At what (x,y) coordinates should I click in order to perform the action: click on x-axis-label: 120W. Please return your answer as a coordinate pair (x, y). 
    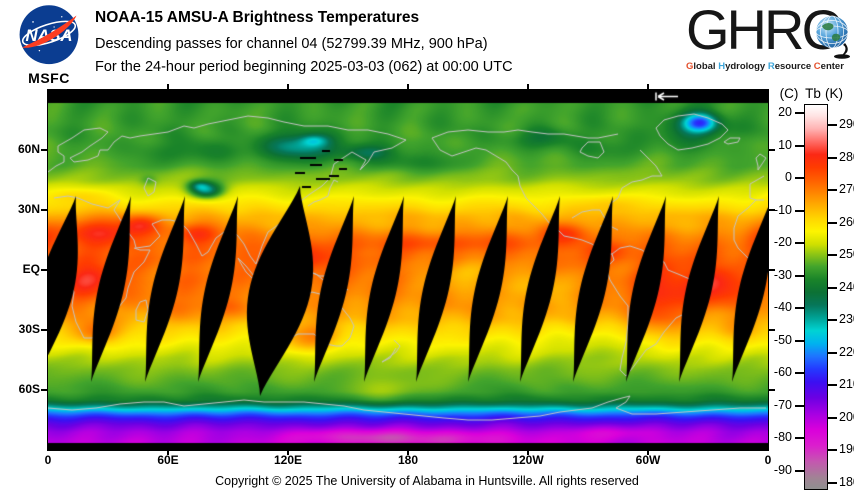
    Looking at the image, I should click on (528, 460).